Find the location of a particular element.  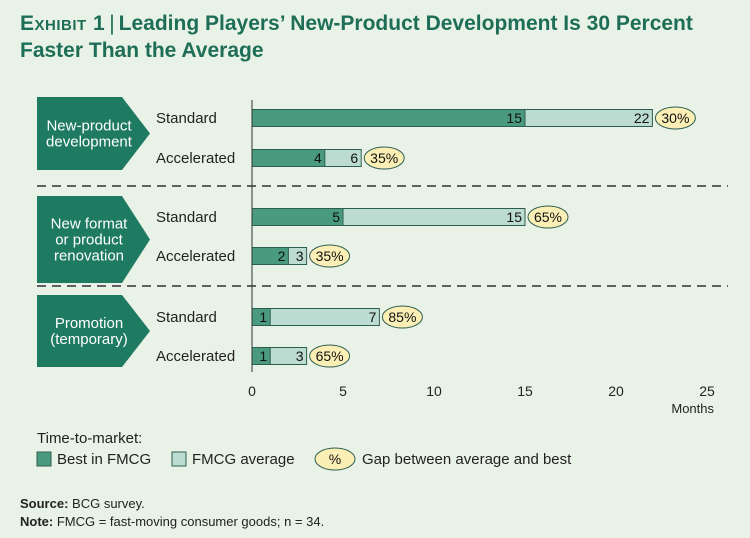

x-tick-label: 20 is located at coordinates (616, 391).